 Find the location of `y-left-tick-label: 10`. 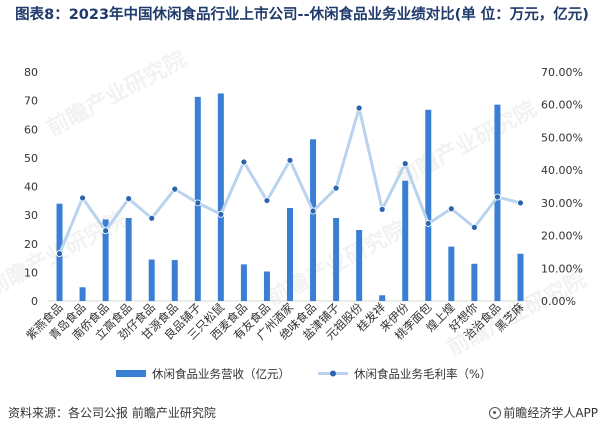

y-left-tick-label: 10 is located at coordinates (31, 272).